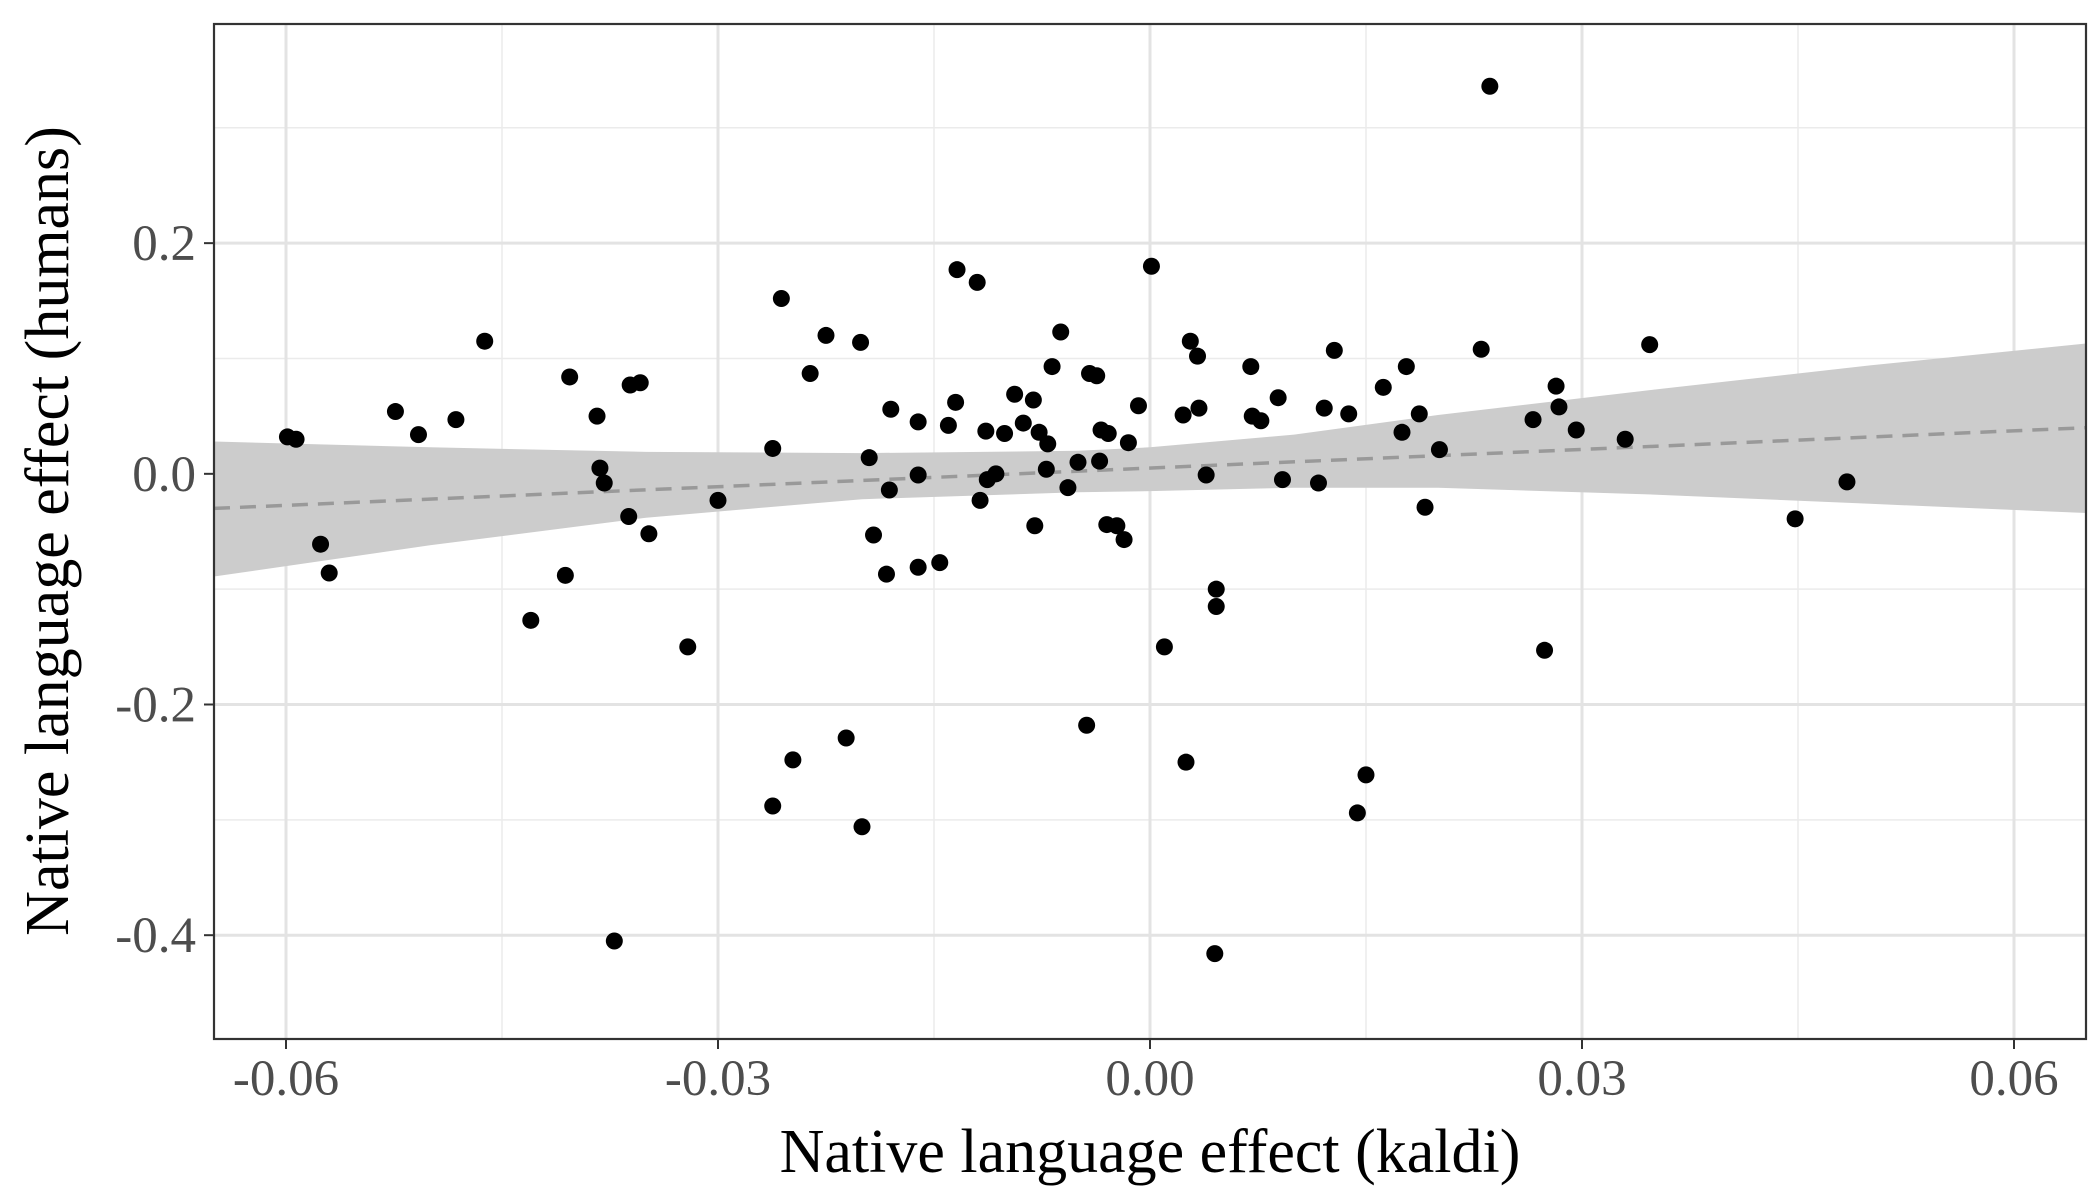 Image resolution: width=2100 pixels, height=1200 pixels. I want to click on y-tick-label: -0.2, so click(155, 706).